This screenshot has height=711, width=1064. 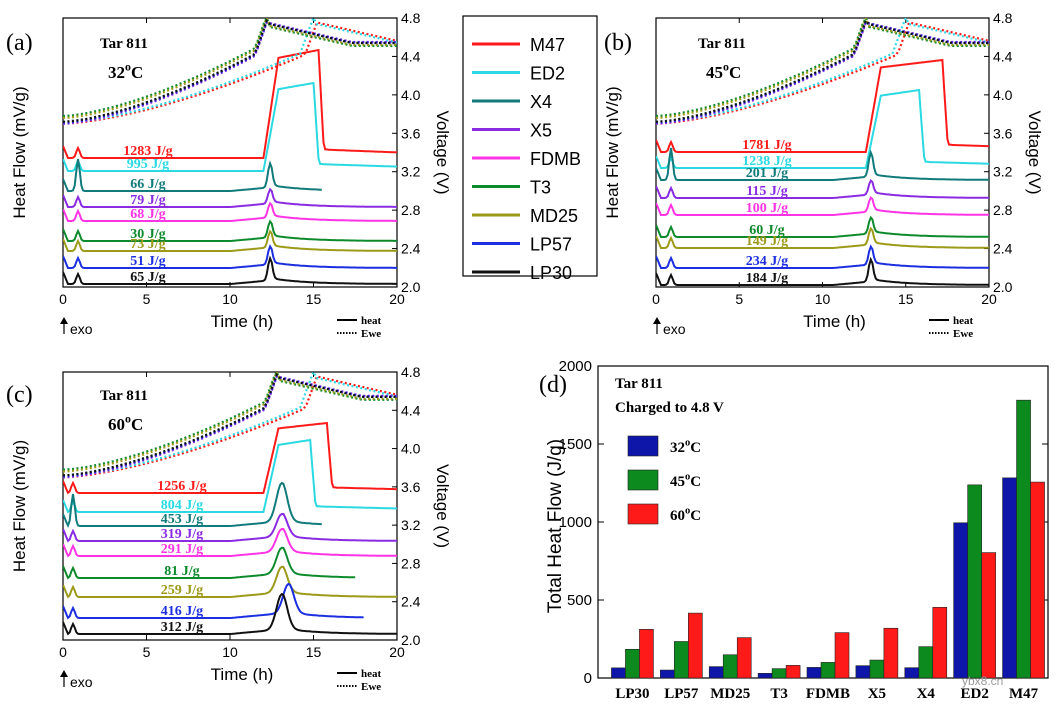 I want to click on temperature-label: 32oC, so click(x=125, y=70).